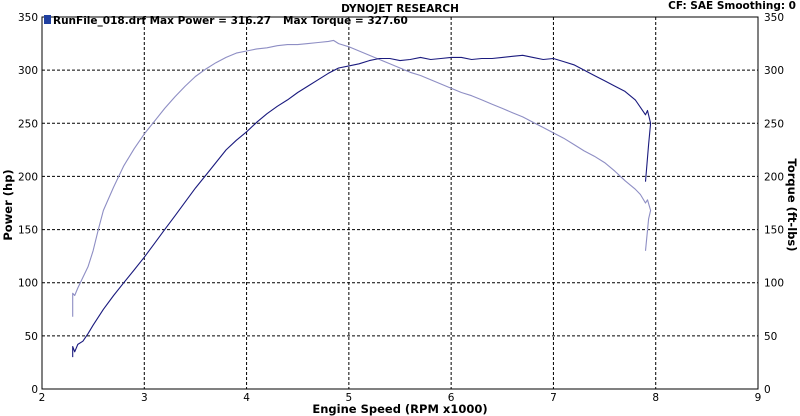 Image resolution: width=800 pixels, height=416 pixels. I want to click on x-tick-label: 4, so click(246, 398).